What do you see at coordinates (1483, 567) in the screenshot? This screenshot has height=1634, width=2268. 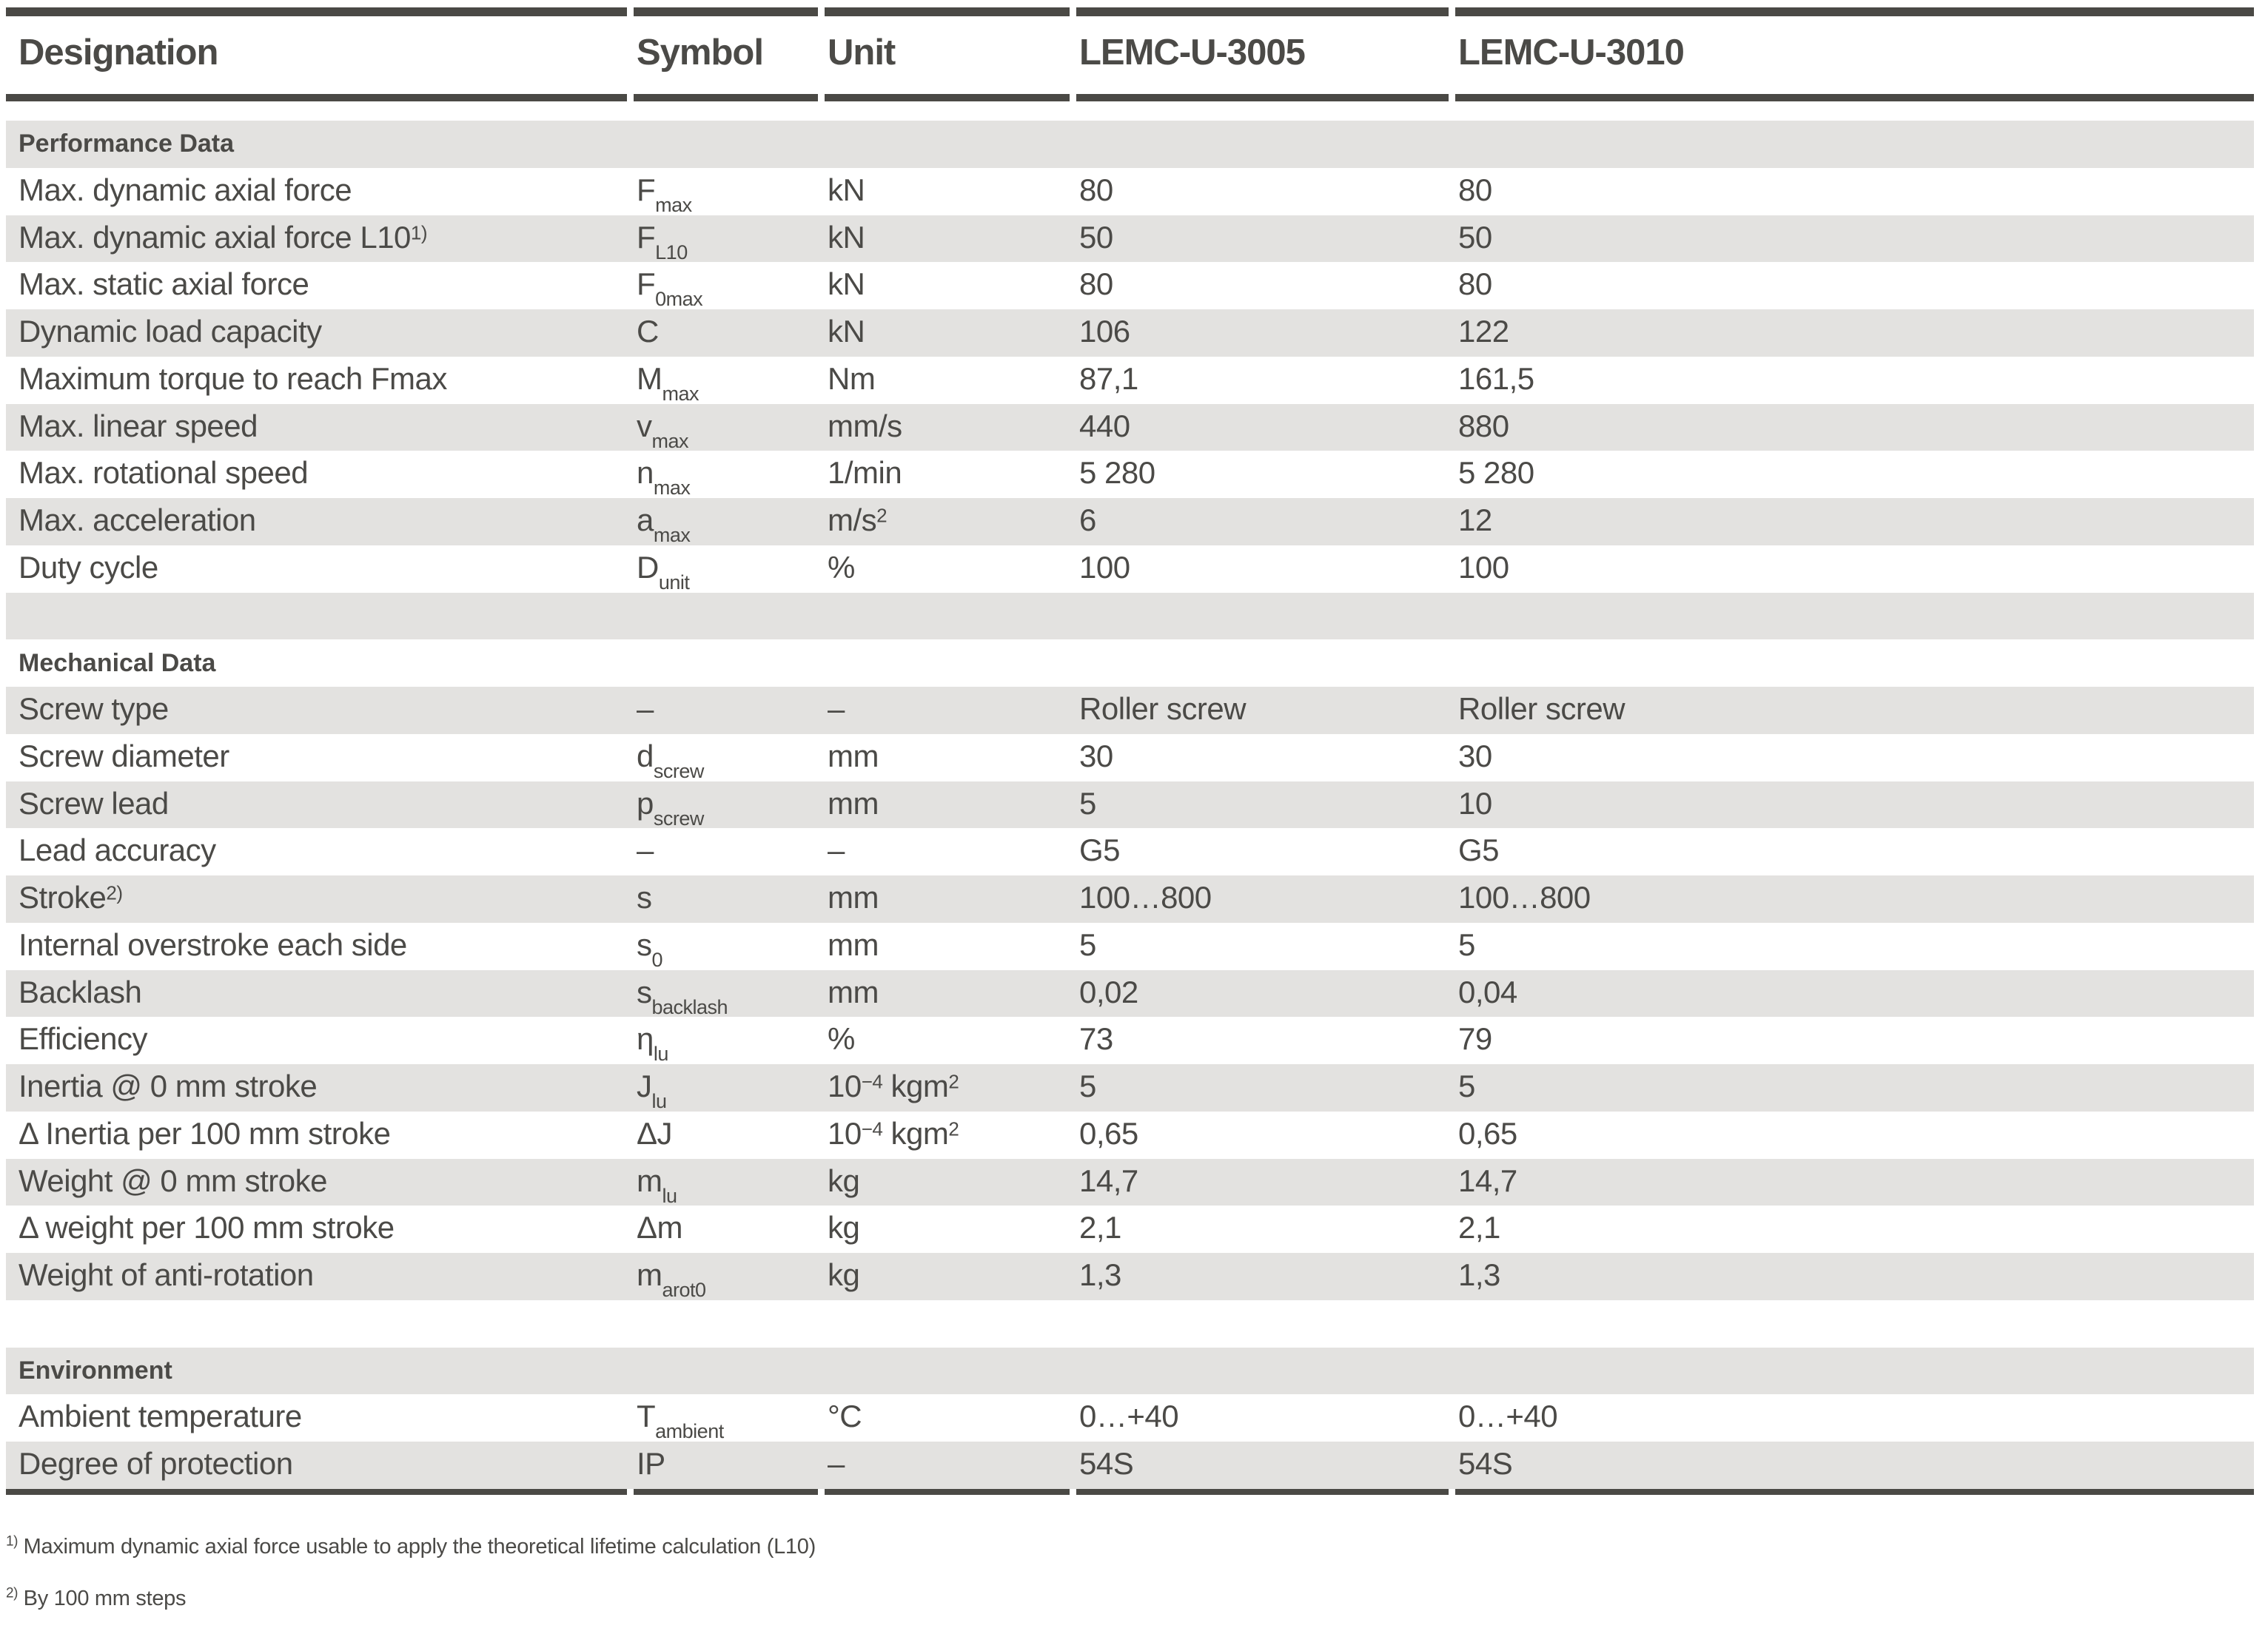 I see `value-lemc-u-3010-cell: 100` at bounding box center [1483, 567].